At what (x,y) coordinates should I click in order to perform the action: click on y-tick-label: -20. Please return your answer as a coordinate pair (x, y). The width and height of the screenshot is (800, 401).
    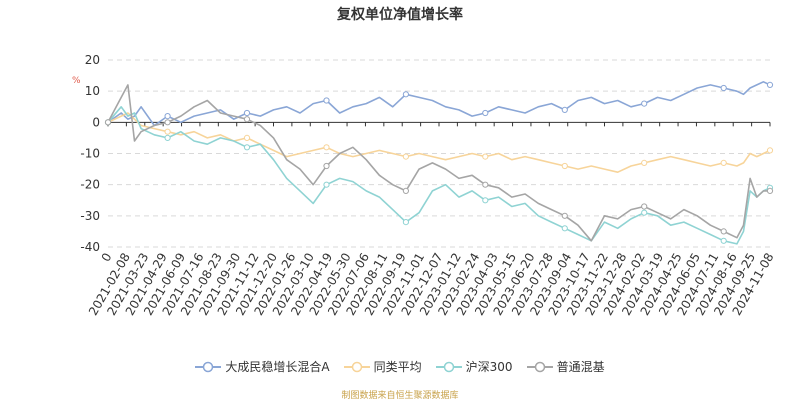
    Looking at the image, I should click on (90, 185).